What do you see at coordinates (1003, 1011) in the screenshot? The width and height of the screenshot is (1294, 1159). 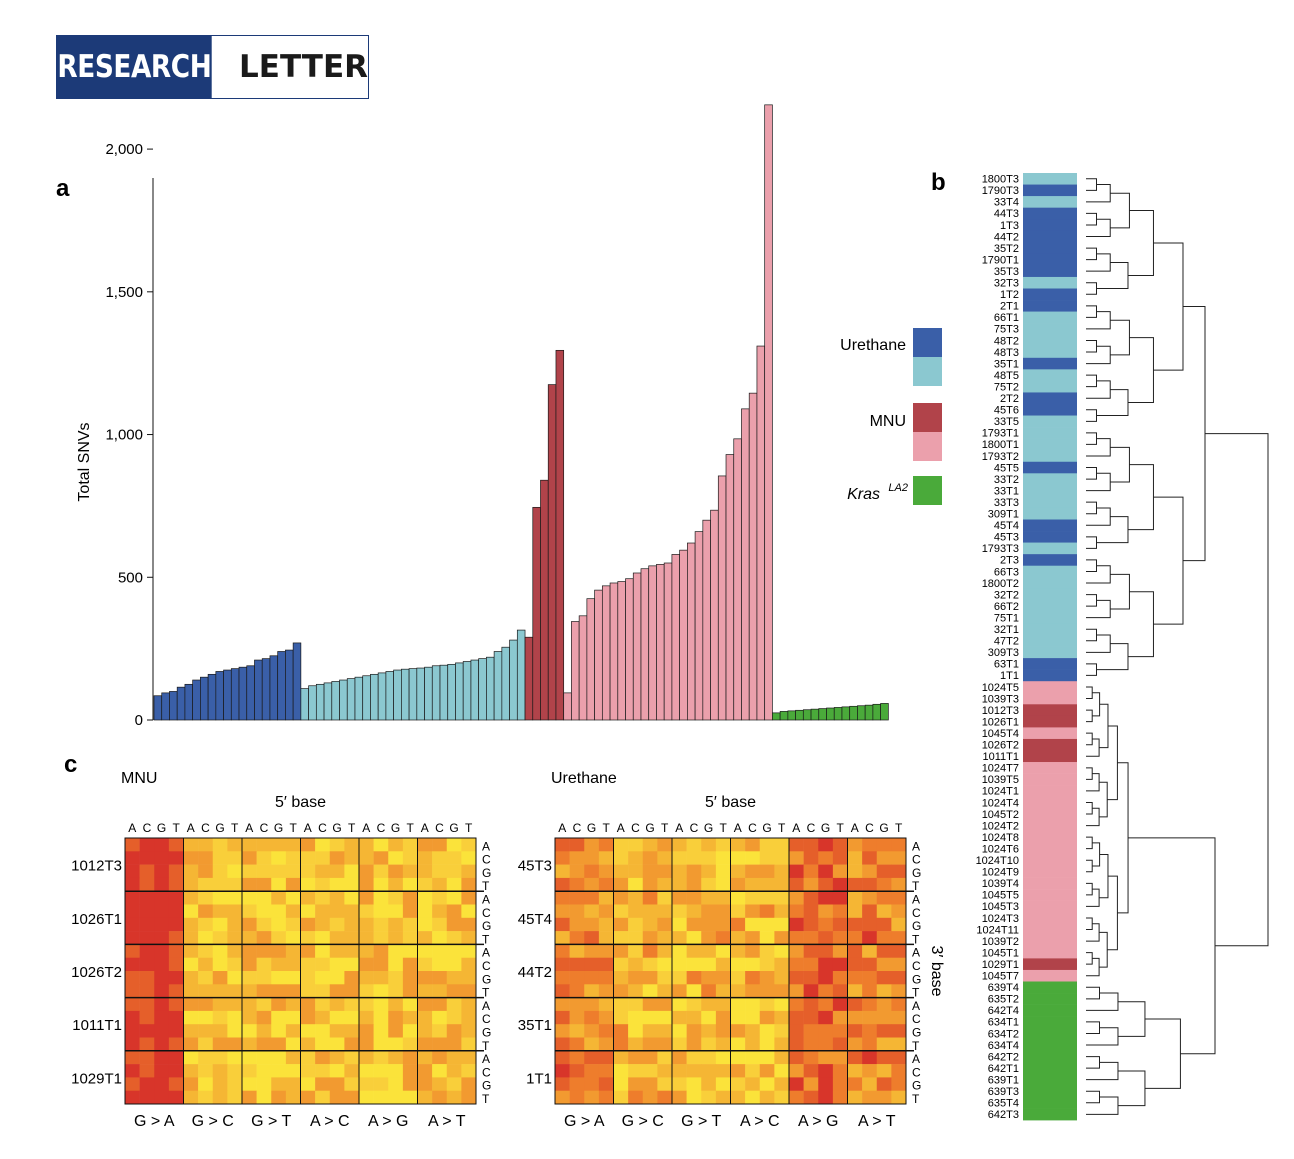 I see `sample-label: 642T4` at bounding box center [1003, 1011].